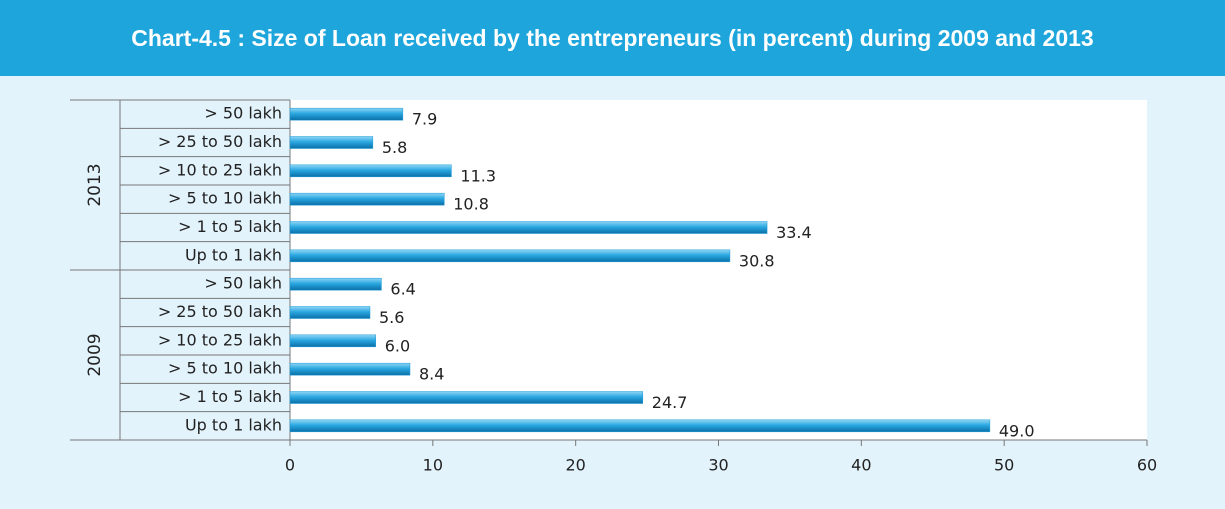 This screenshot has width=1225, height=509. Describe the element at coordinates (1004, 465) in the screenshot. I see `x-tick-label: 50` at that location.